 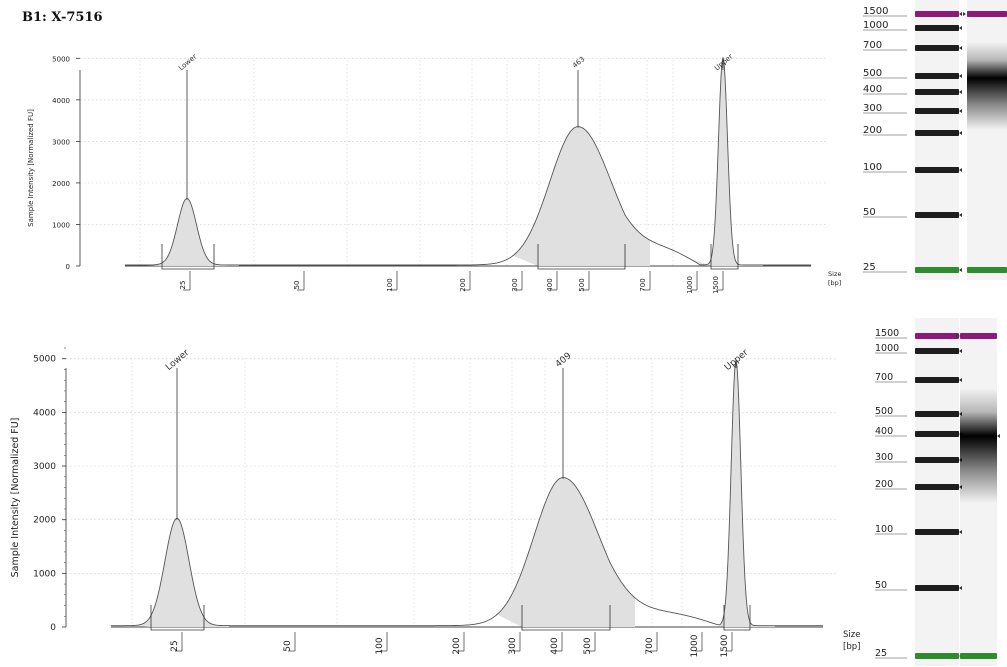 I want to click on peak-fill-Upper, so click(x=737, y=493).